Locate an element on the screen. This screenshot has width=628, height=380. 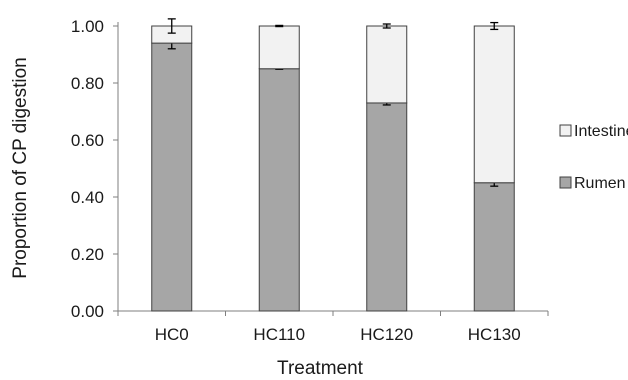
error-bar-intestine-hc130 is located at coordinates (494, 26).